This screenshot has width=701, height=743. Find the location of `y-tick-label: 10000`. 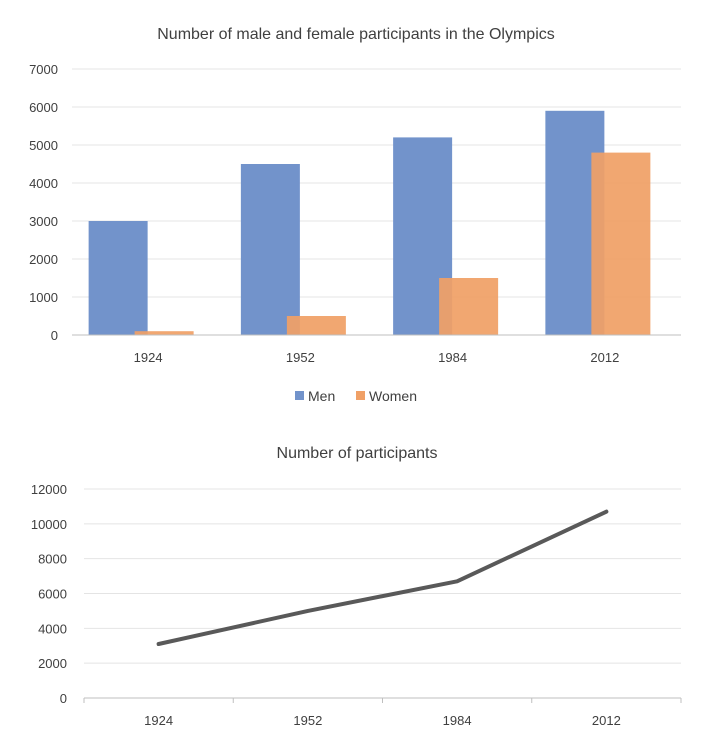

y-tick-label: 10000 is located at coordinates (49, 524).